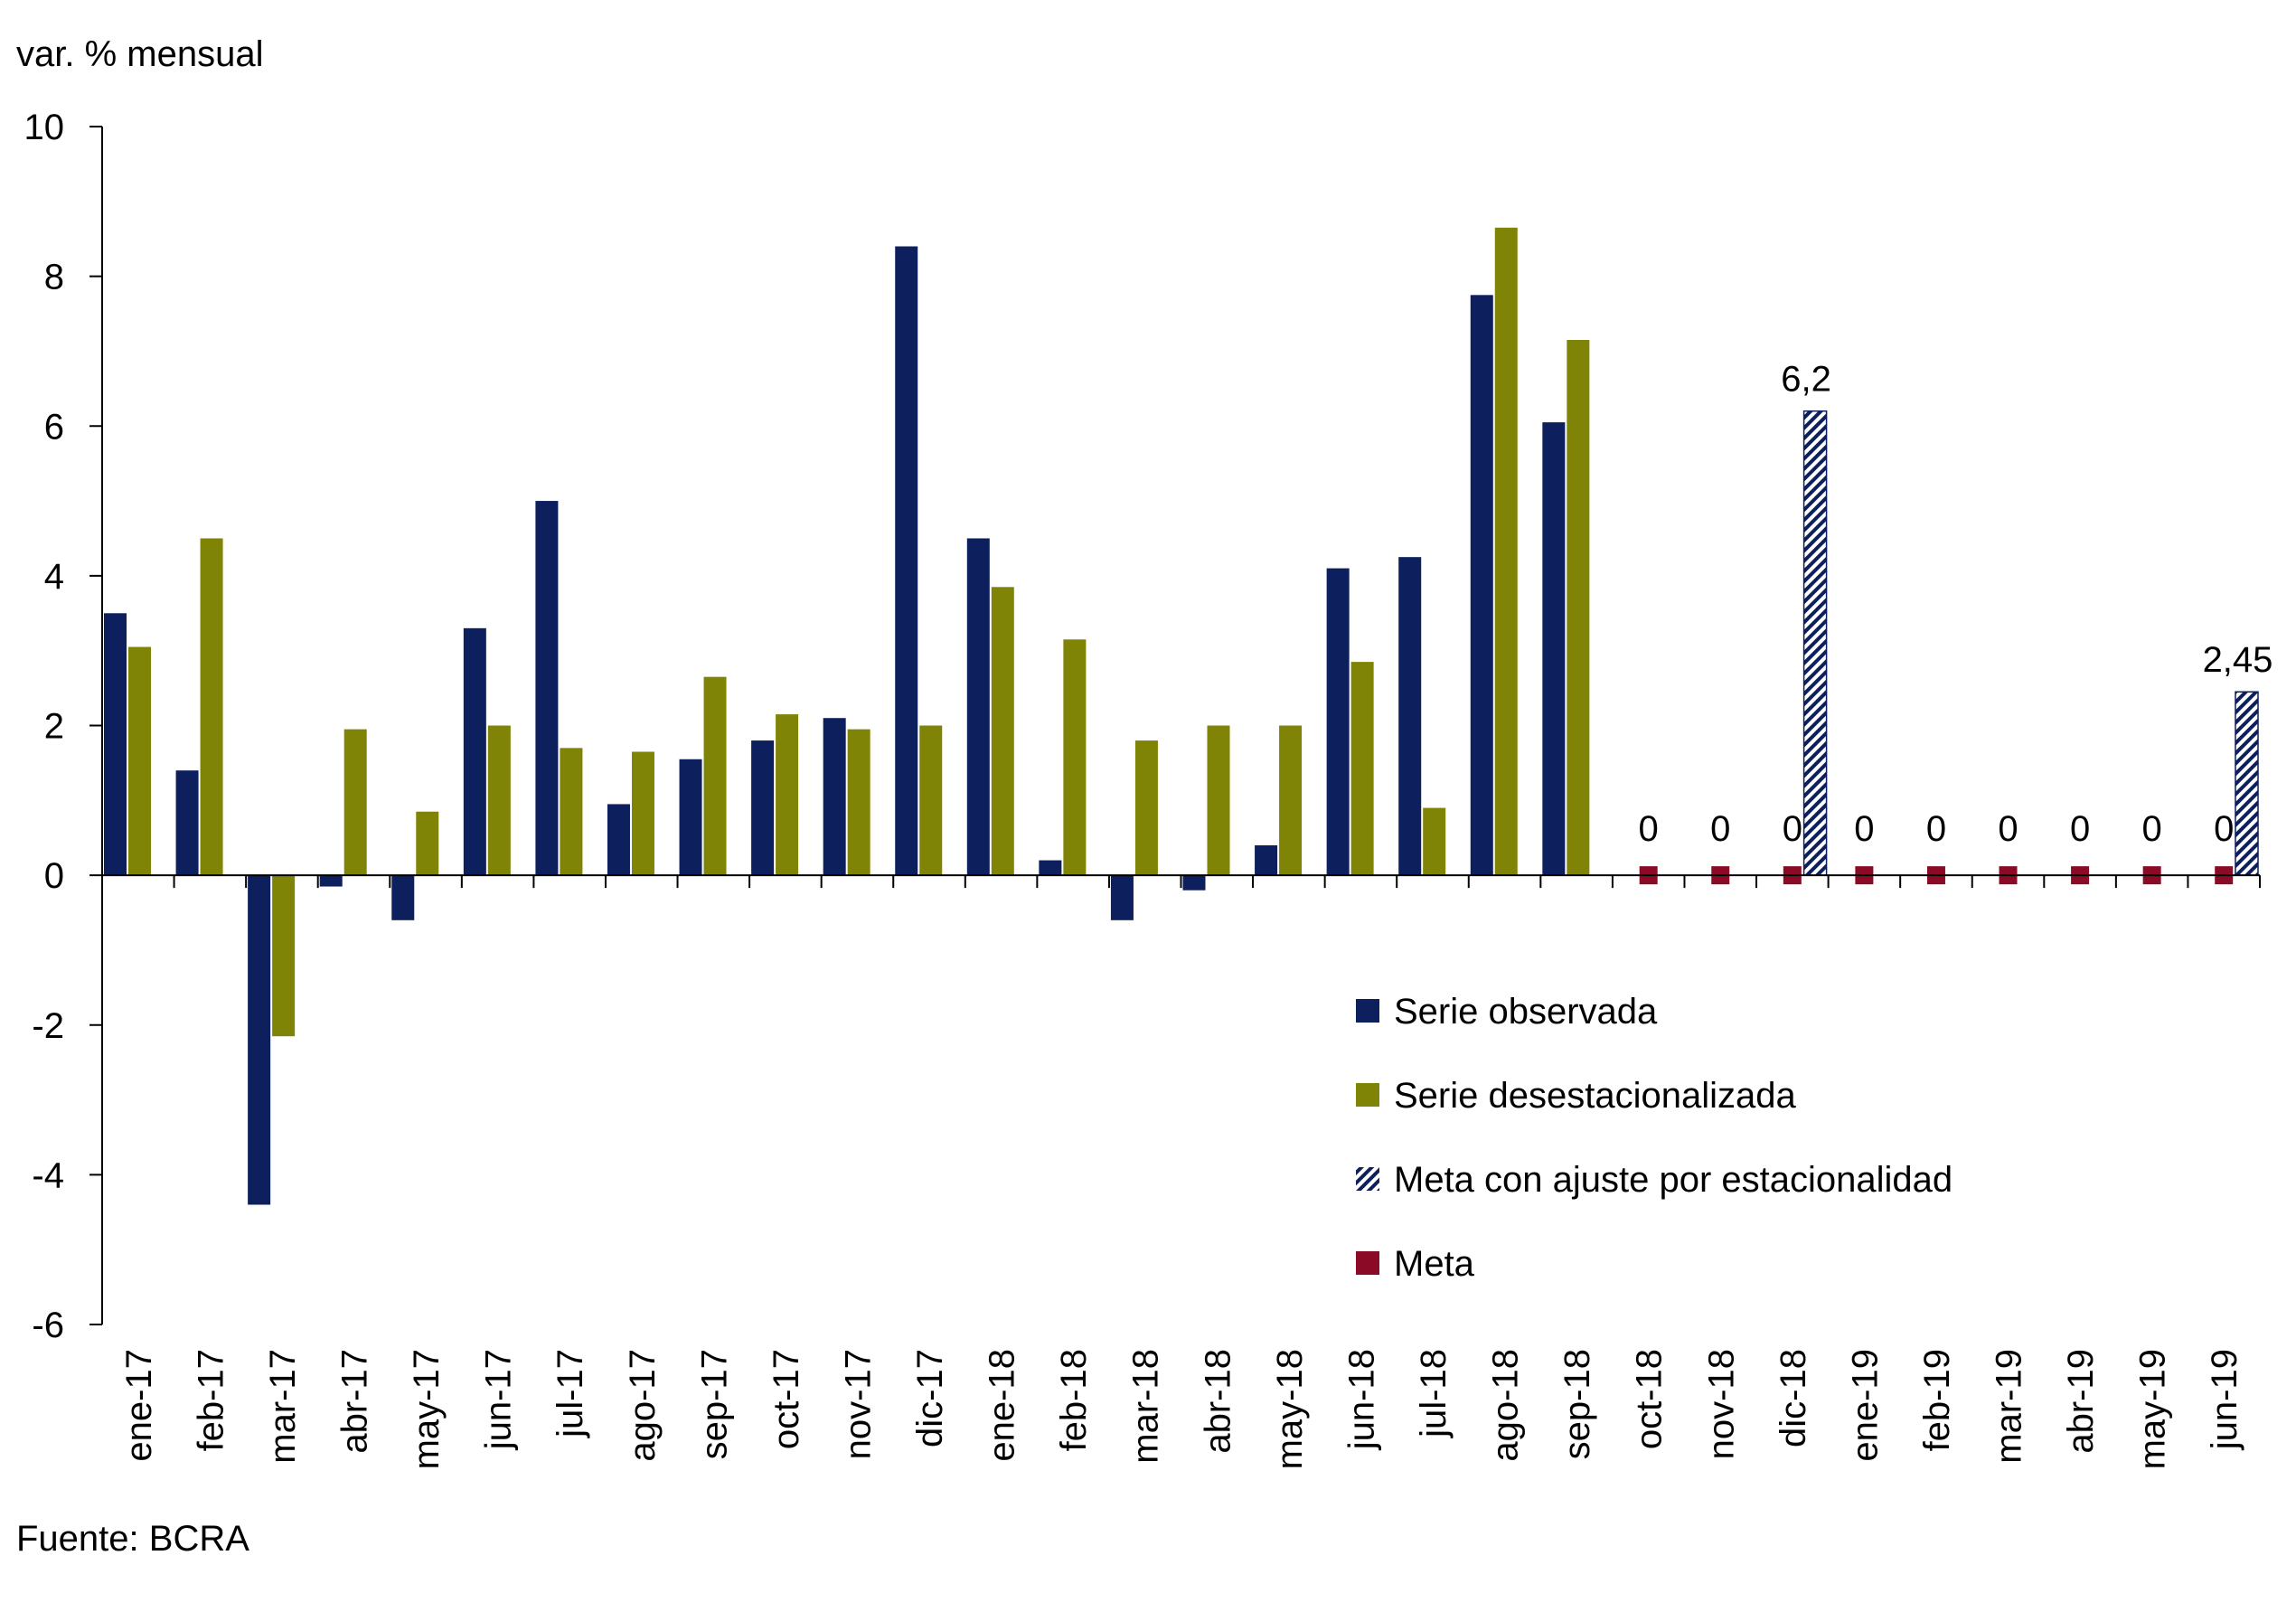 Image resolution: width=2296 pixels, height=1612 pixels. Describe the element at coordinates (54, 427) in the screenshot. I see `y-tick-label: 6` at that location.